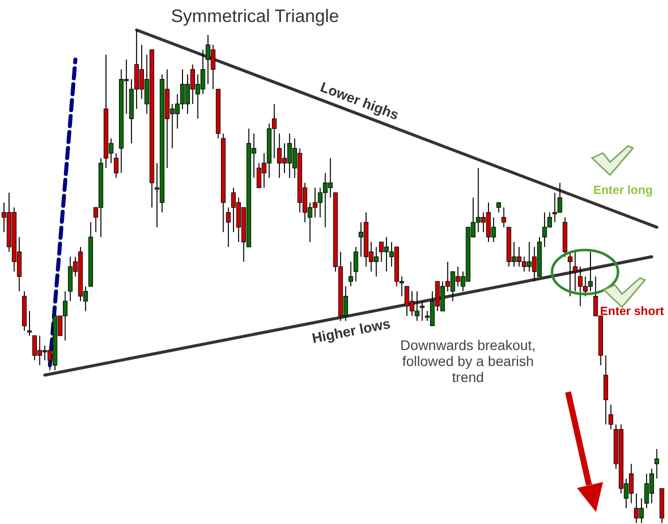 Image resolution: width=668 pixels, height=524 pixels. Describe the element at coordinates (255, 16) in the screenshot. I see `chart-title: Symmetrical Triangle` at that location.